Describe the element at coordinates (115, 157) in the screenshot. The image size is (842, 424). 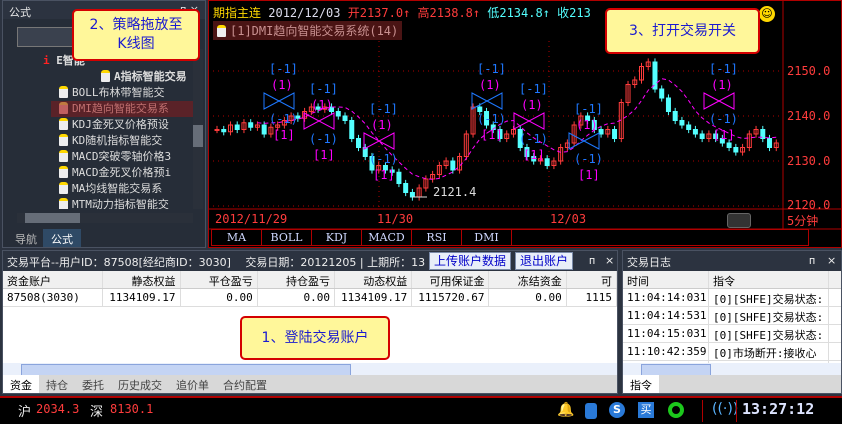
I see `tree-item: MACD突破零轴价格3` at that location.